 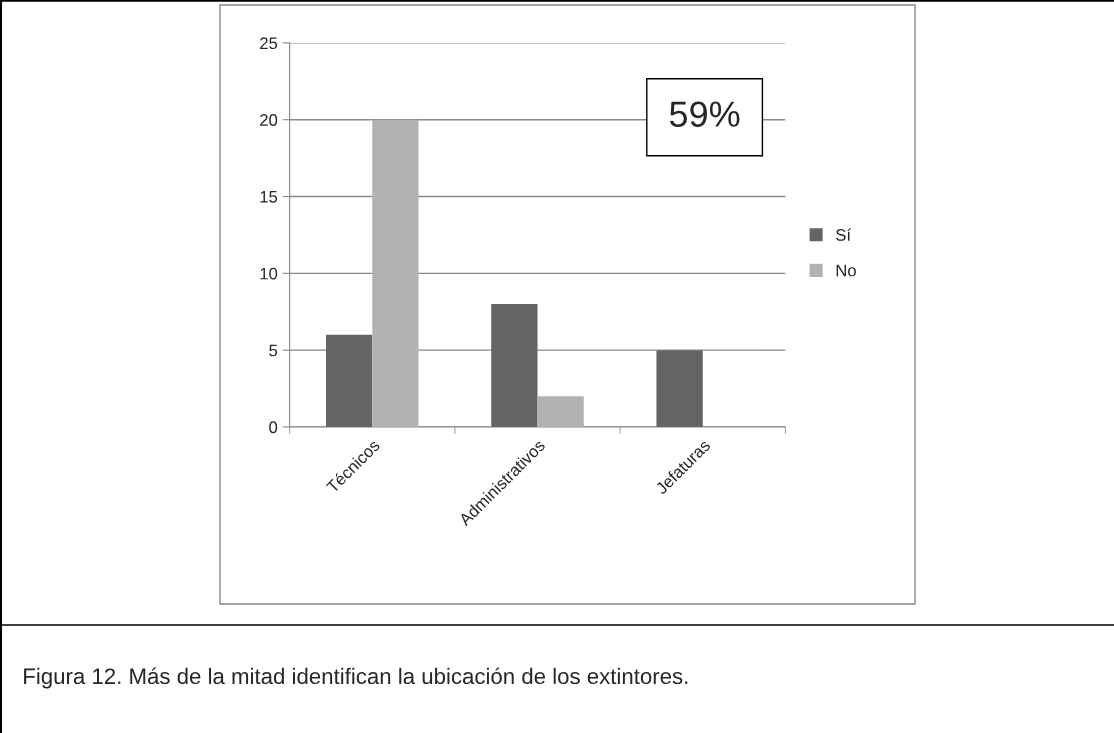 I want to click on y-tick-label: 15, so click(x=269, y=197).